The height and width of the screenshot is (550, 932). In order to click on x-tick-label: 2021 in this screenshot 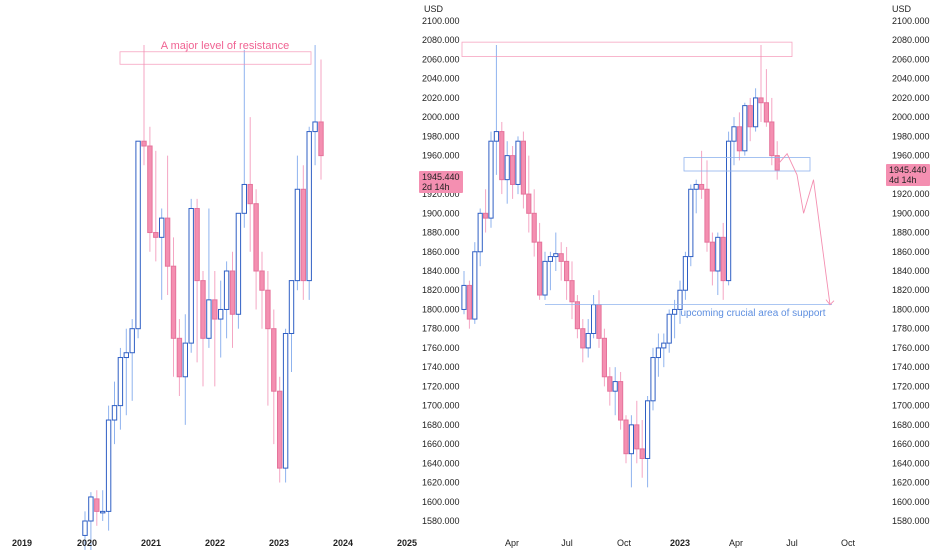, I will do `click(151, 543)`.